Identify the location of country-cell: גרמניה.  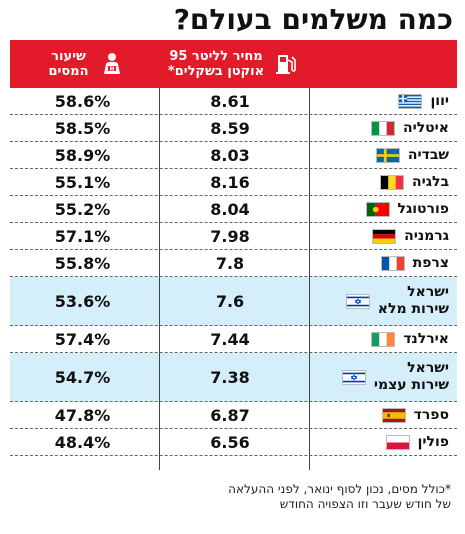
(381, 236).